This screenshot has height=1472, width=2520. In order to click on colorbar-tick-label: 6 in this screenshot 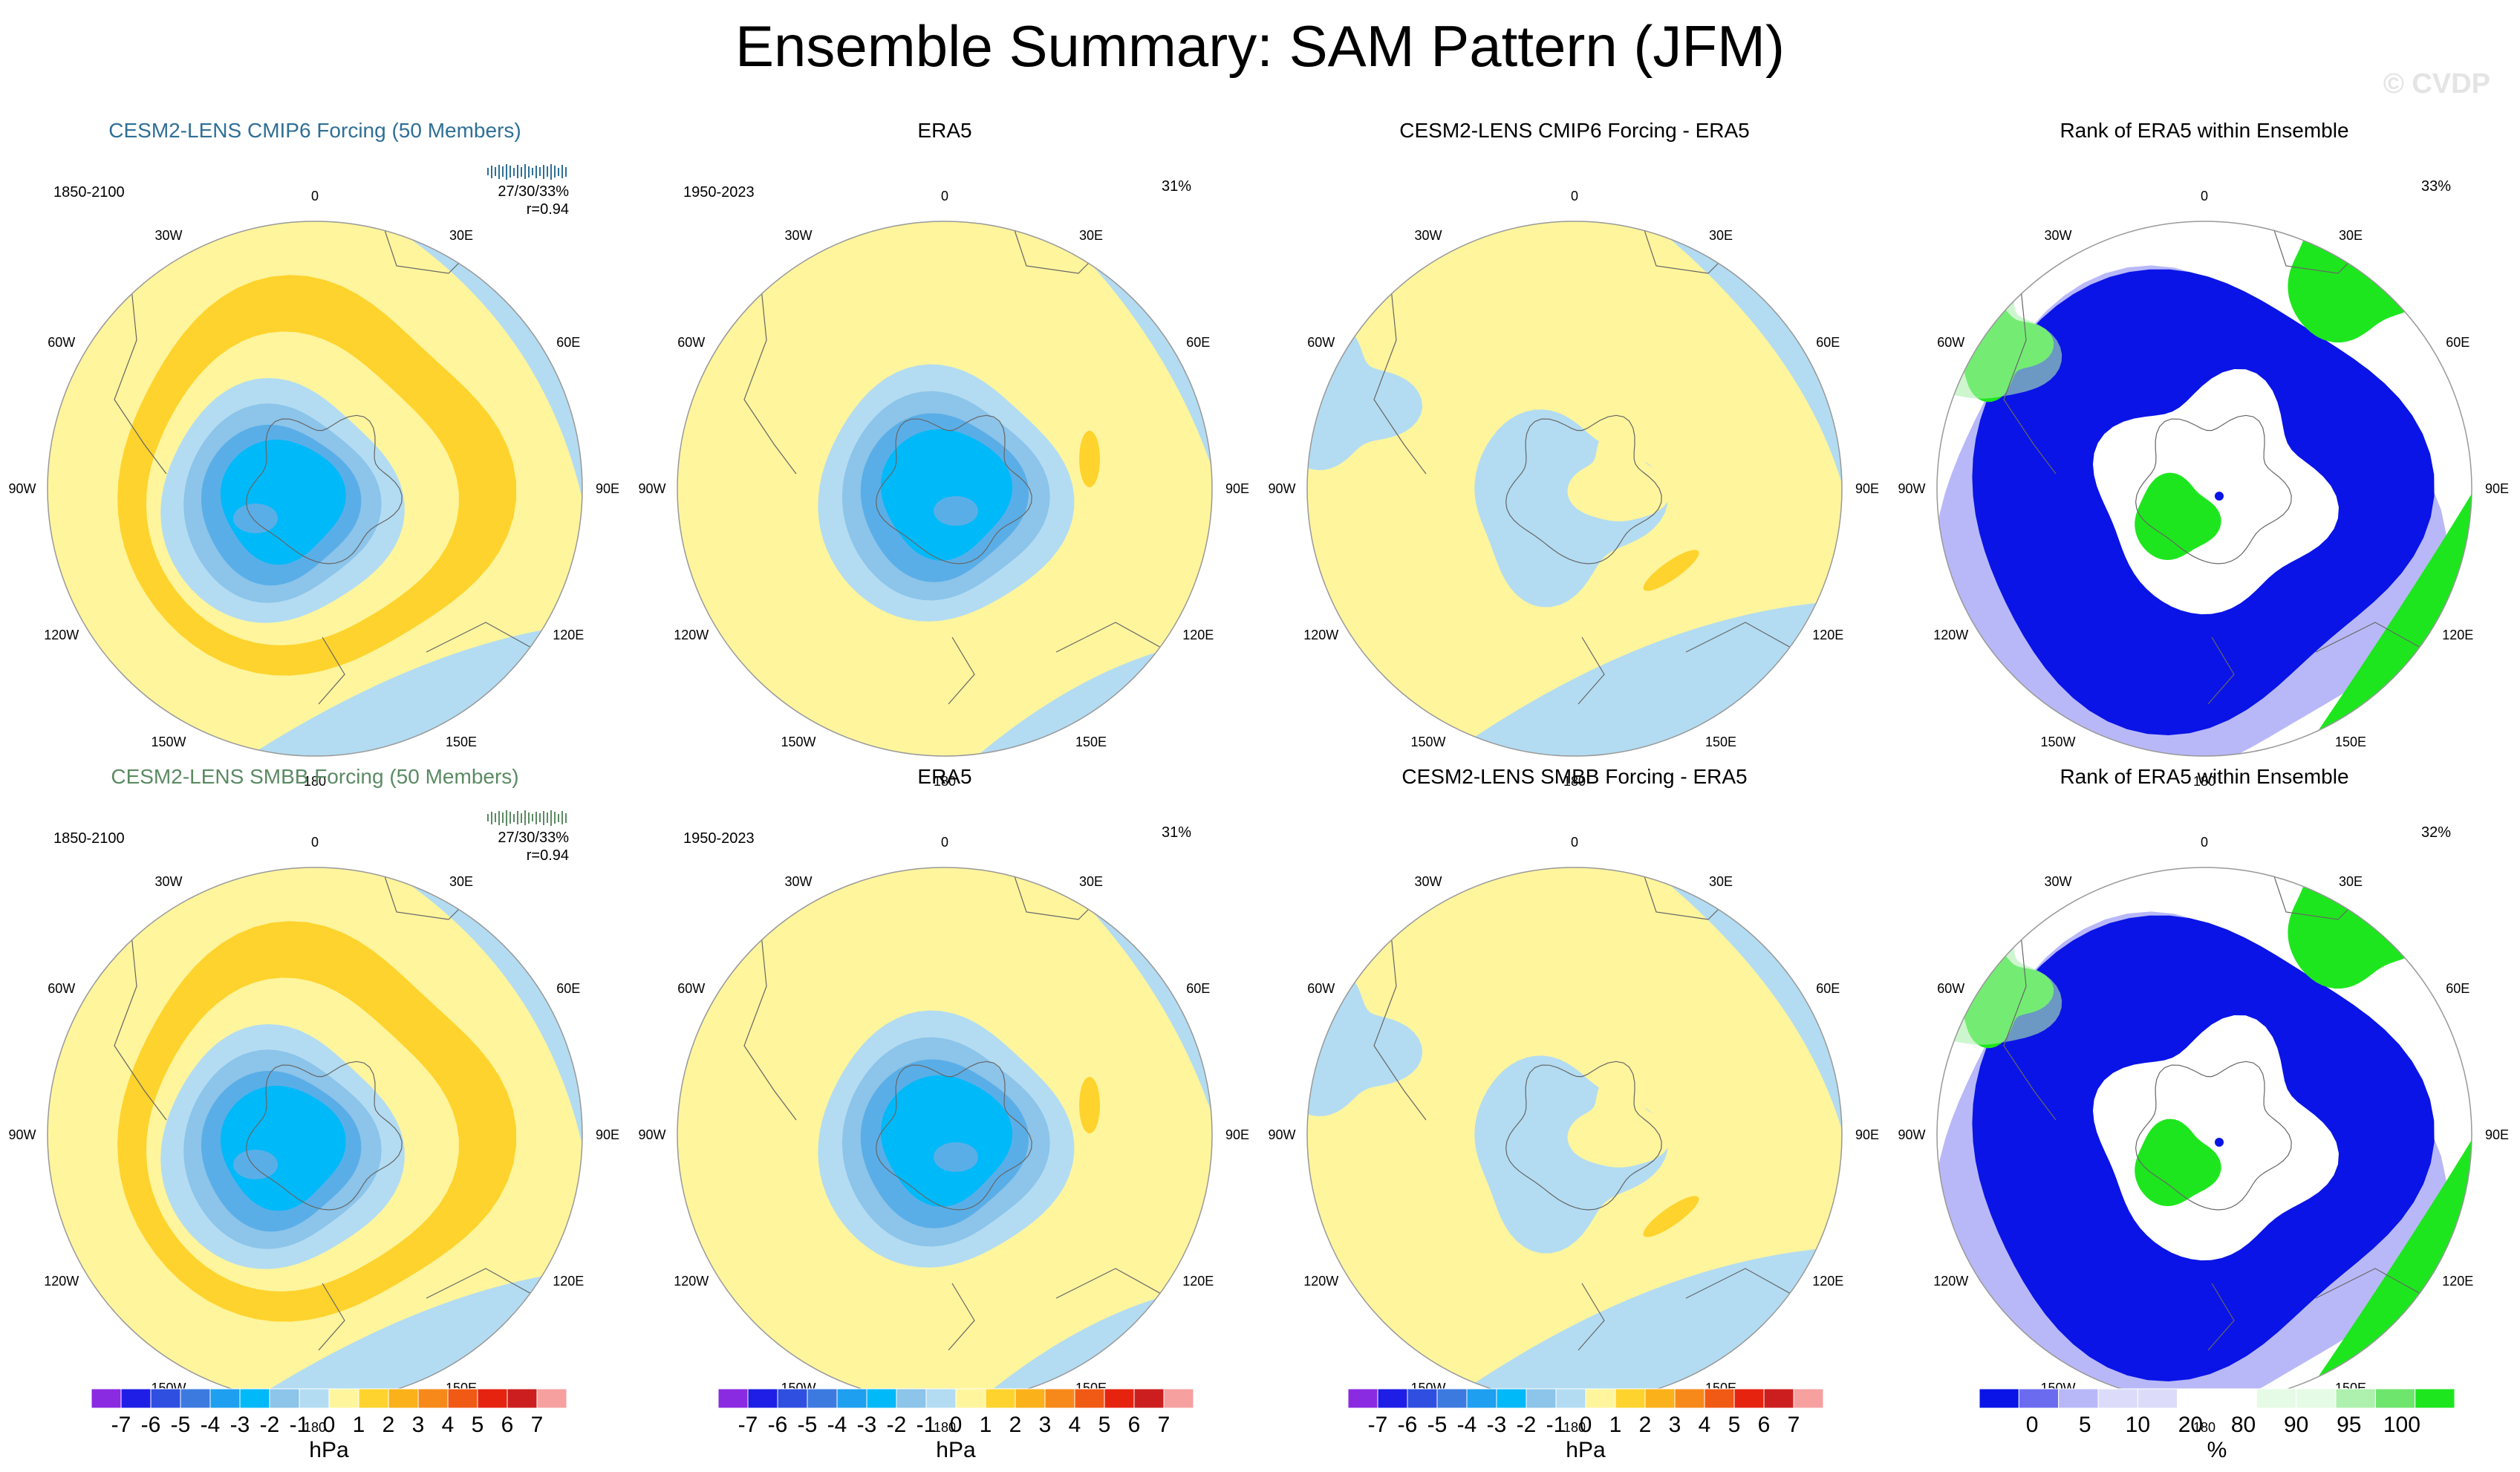, I will do `click(1134, 1425)`.